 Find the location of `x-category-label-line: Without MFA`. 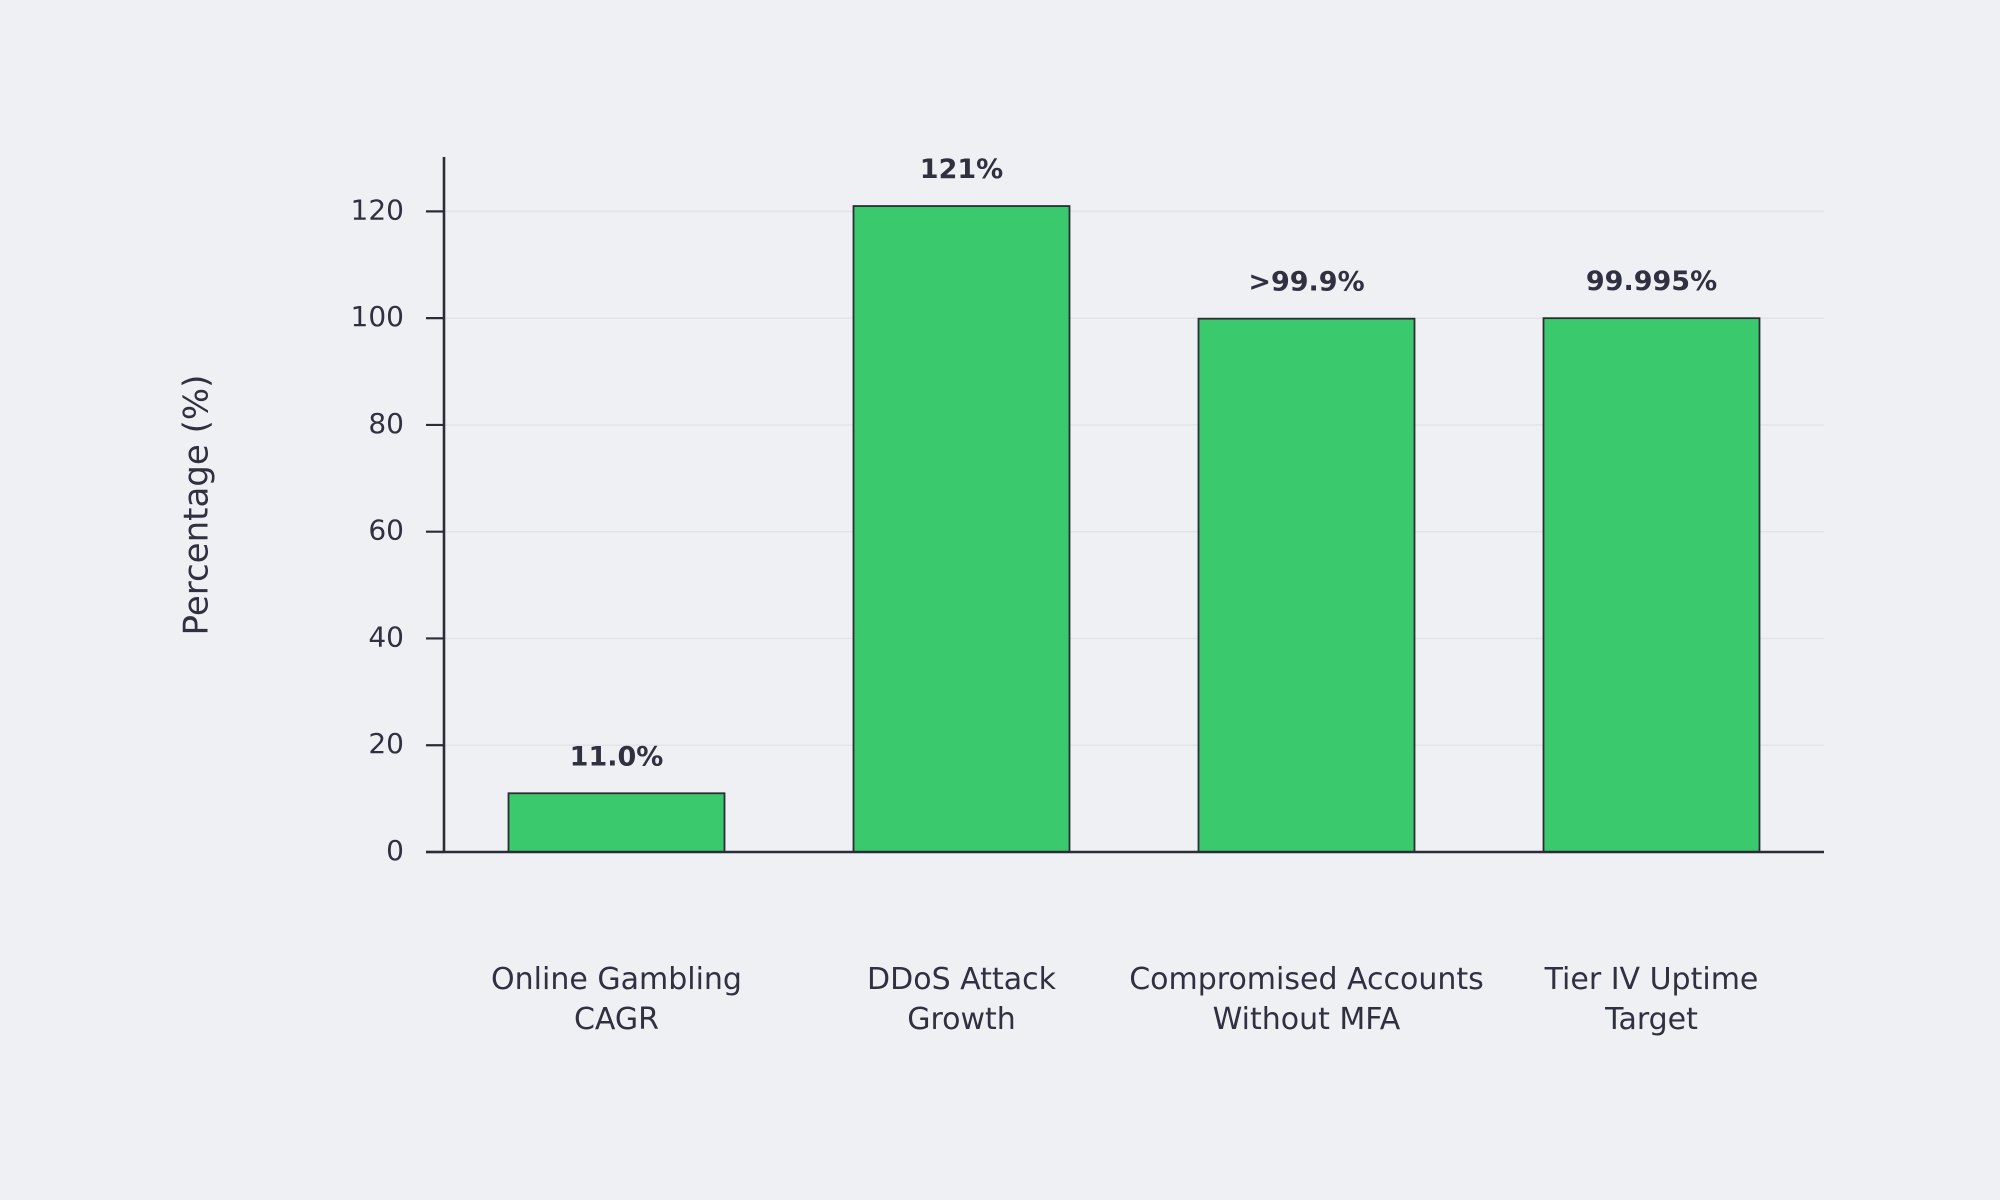

x-category-label-line: Without MFA is located at coordinates (1307, 1019).